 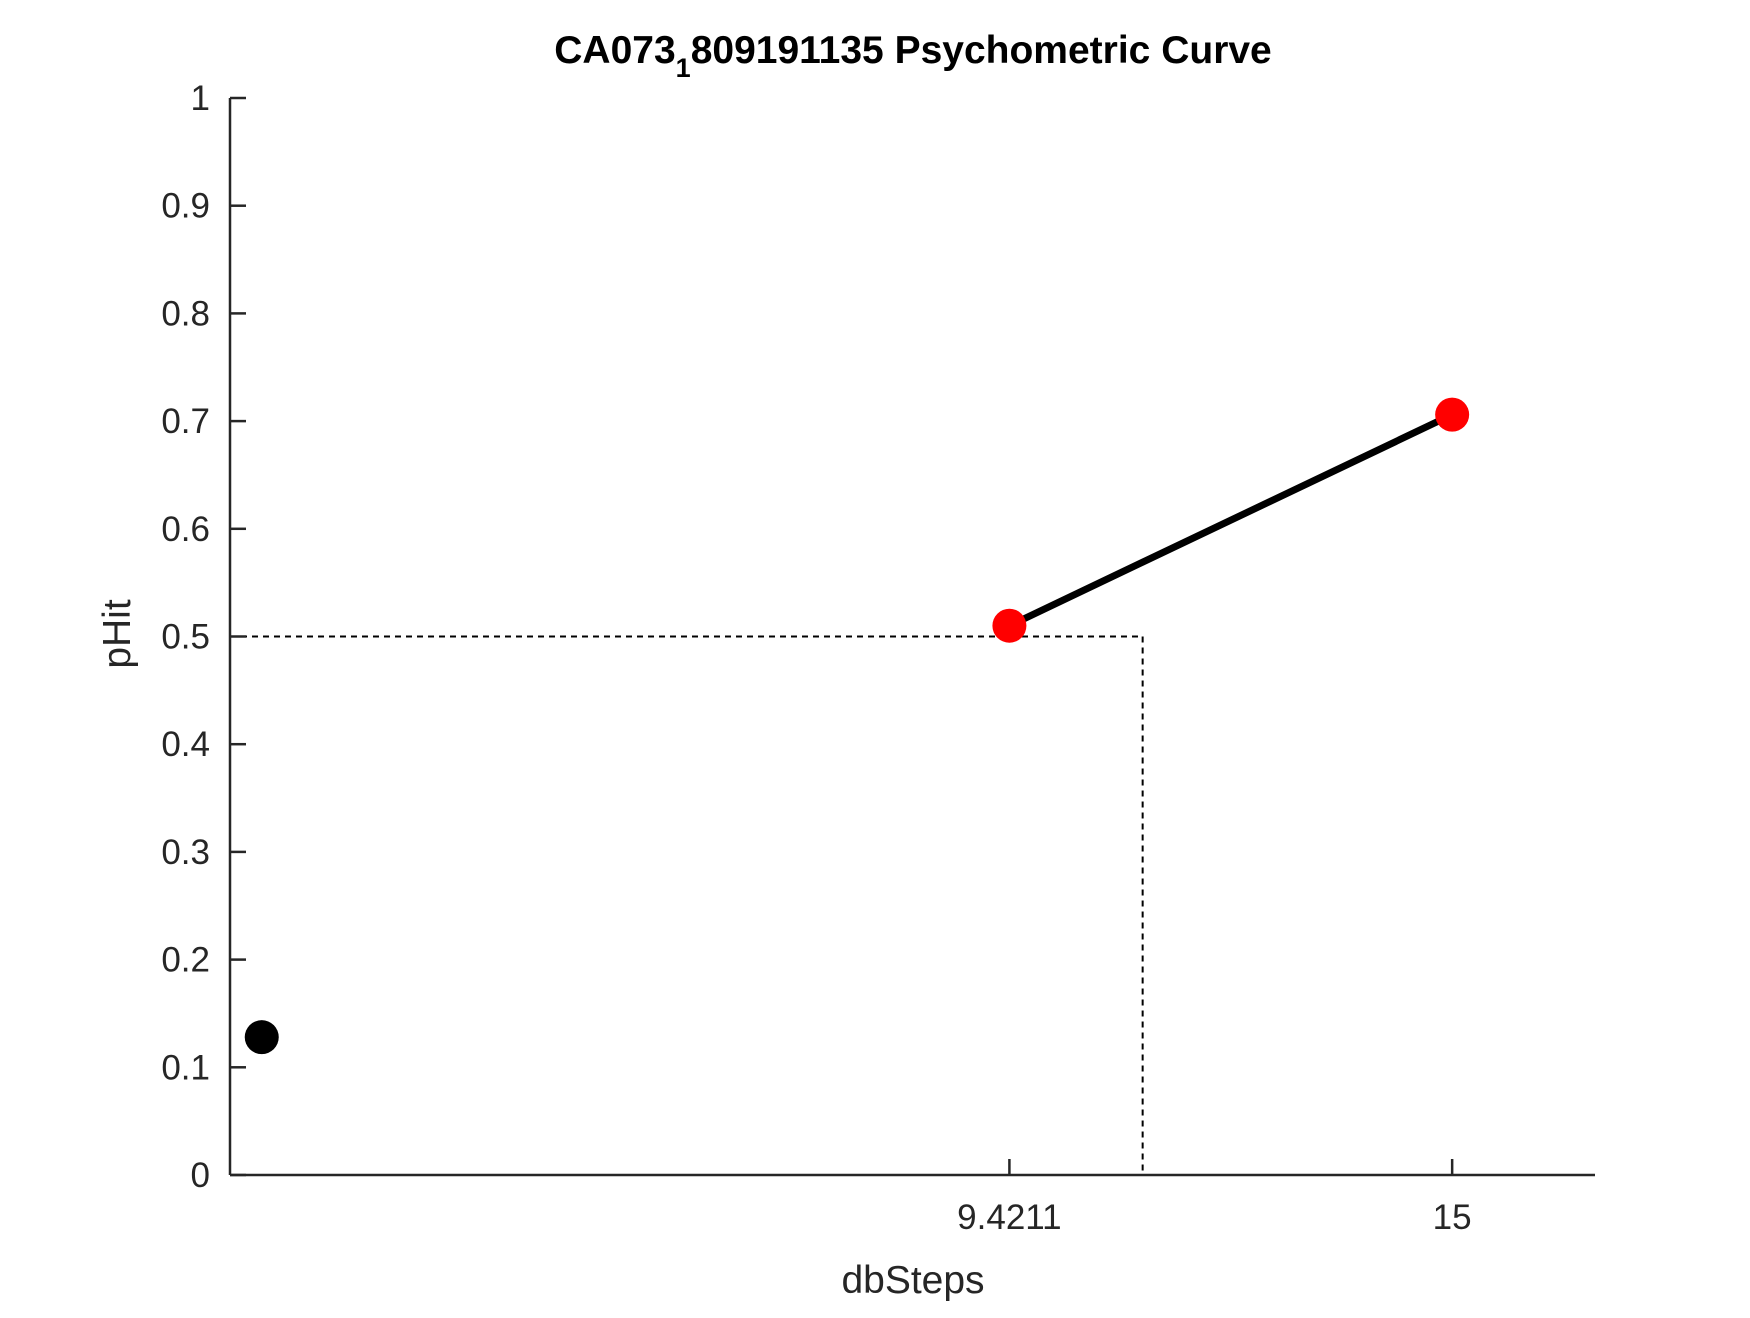 What do you see at coordinates (185, 960) in the screenshot?
I see `y-tick-label: 0.2` at bounding box center [185, 960].